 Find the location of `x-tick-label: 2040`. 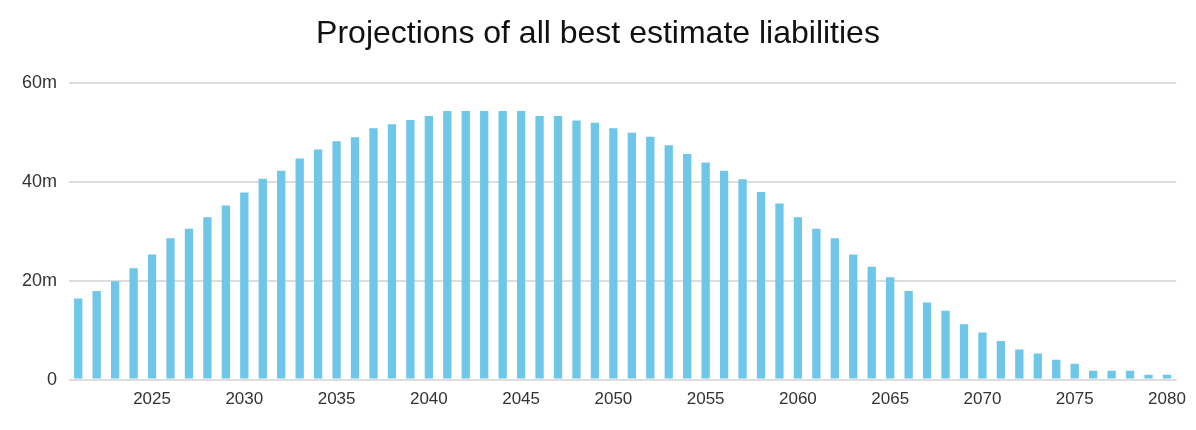

x-tick-label: 2040 is located at coordinates (428, 399).